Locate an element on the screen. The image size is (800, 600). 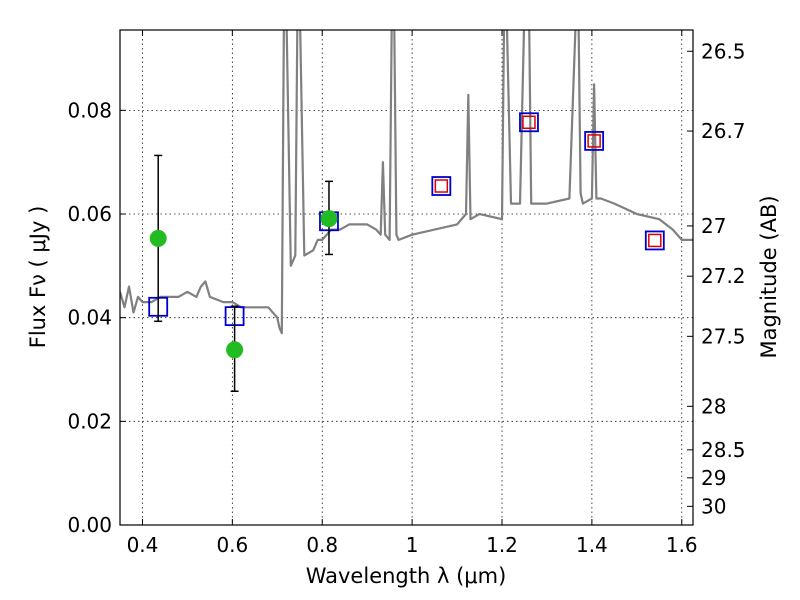
right-tick-label: 30 is located at coordinates (713, 506).